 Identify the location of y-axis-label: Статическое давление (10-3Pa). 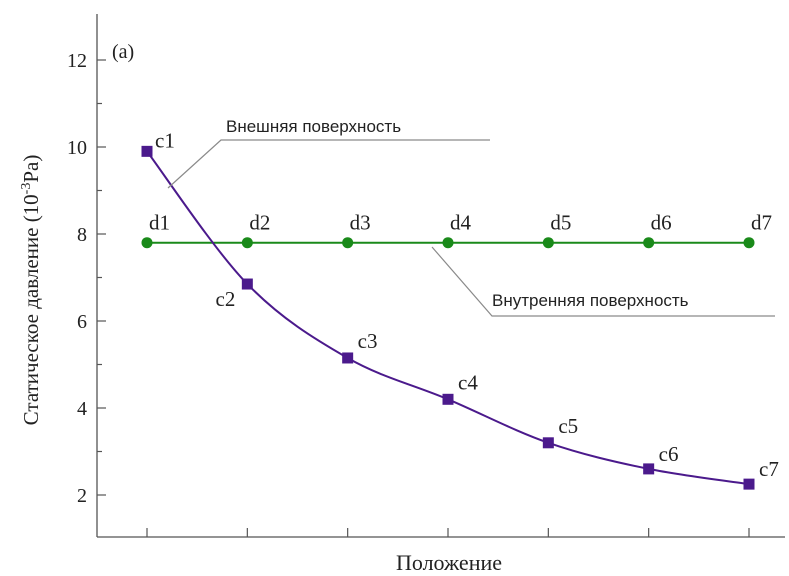
(31, 290).